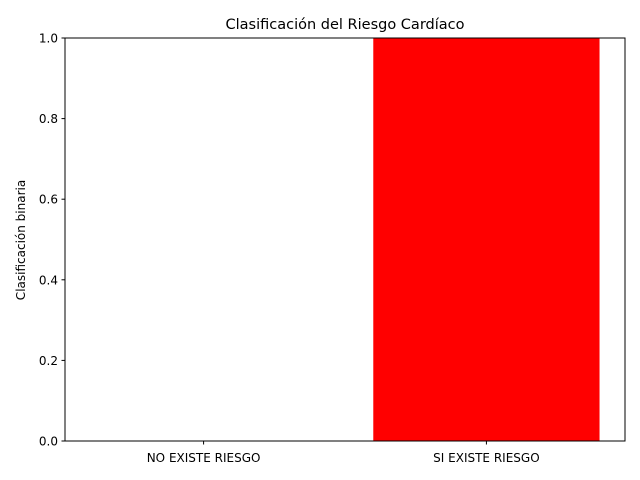 The image size is (640, 480). I want to click on y-tick-label: 0.6, so click(48, 200).